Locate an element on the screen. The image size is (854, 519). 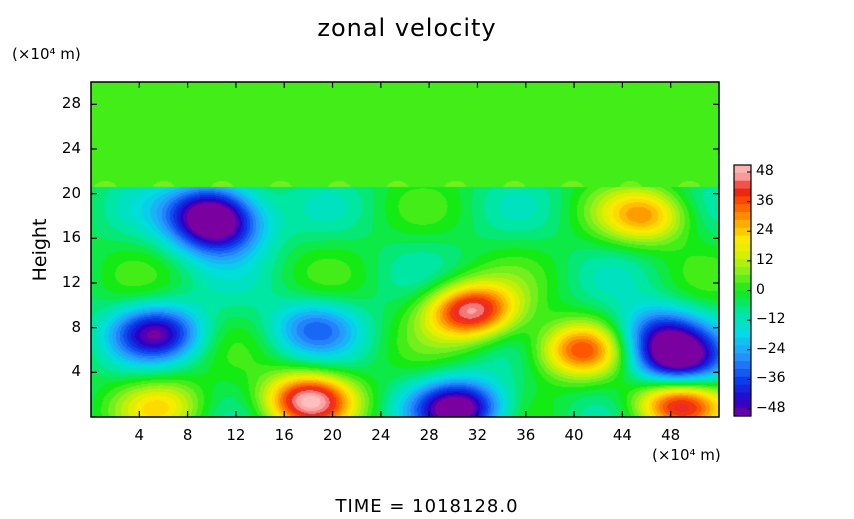
x-tick-label: 36 is located at coordinates (526, 435).